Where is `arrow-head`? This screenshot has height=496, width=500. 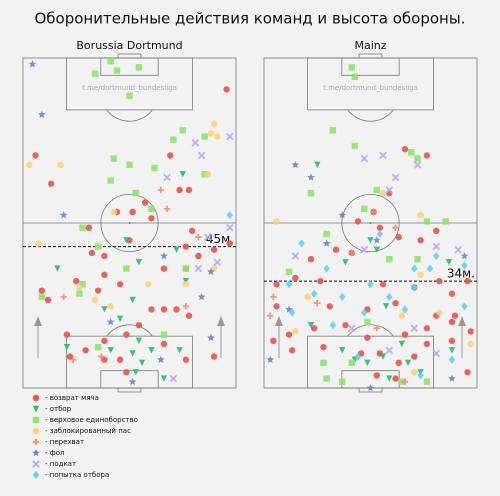
arrow-head is located at coordinates (279, 321).